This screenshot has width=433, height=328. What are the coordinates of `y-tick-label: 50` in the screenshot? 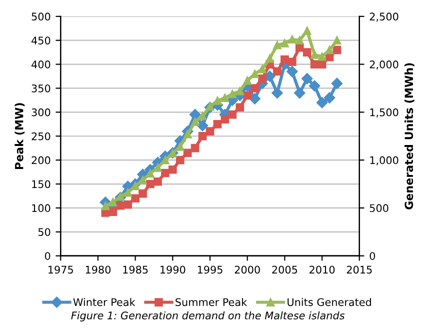 It's located at (44, 232).